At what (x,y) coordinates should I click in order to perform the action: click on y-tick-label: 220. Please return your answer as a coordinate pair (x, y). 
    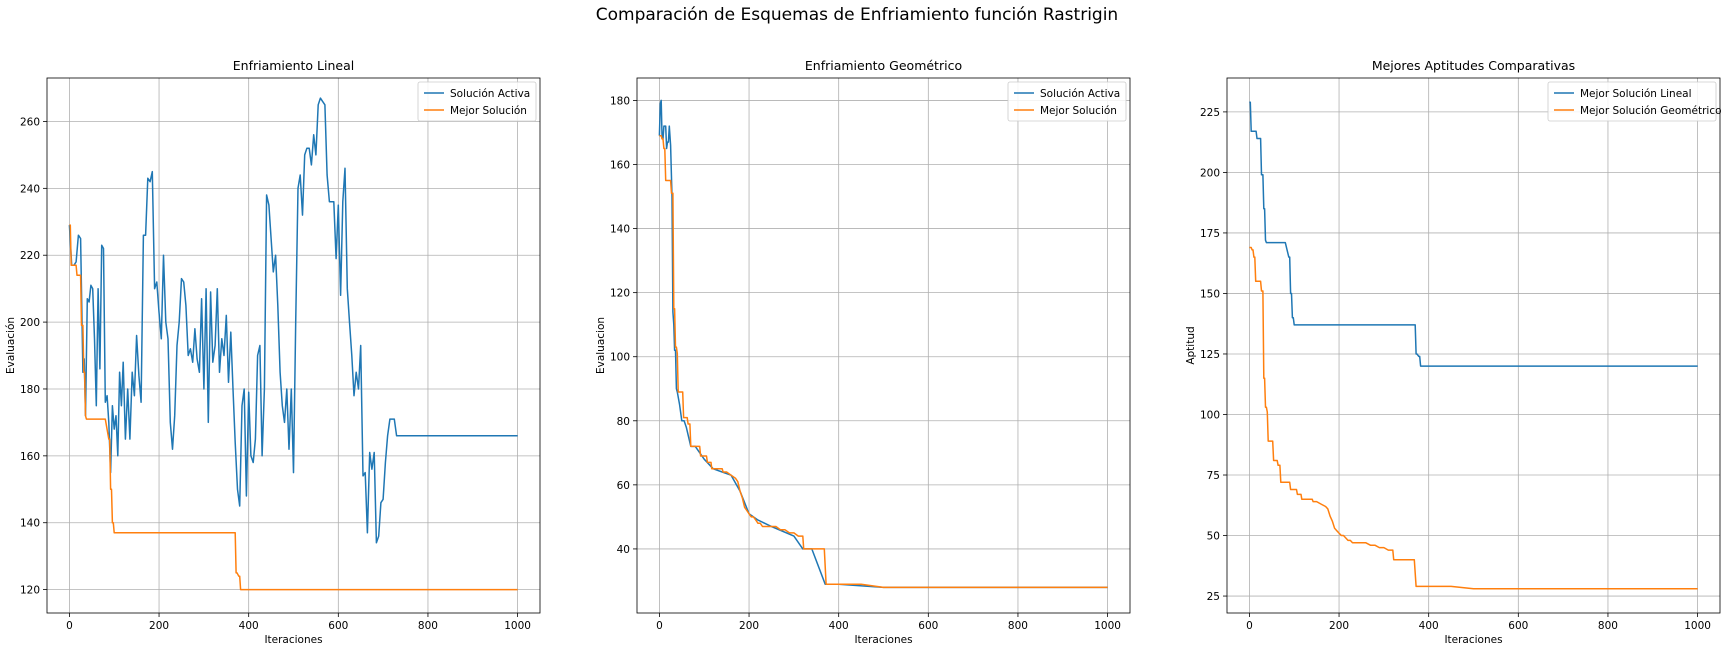
    Looking at the image, I should click on (30, 256).